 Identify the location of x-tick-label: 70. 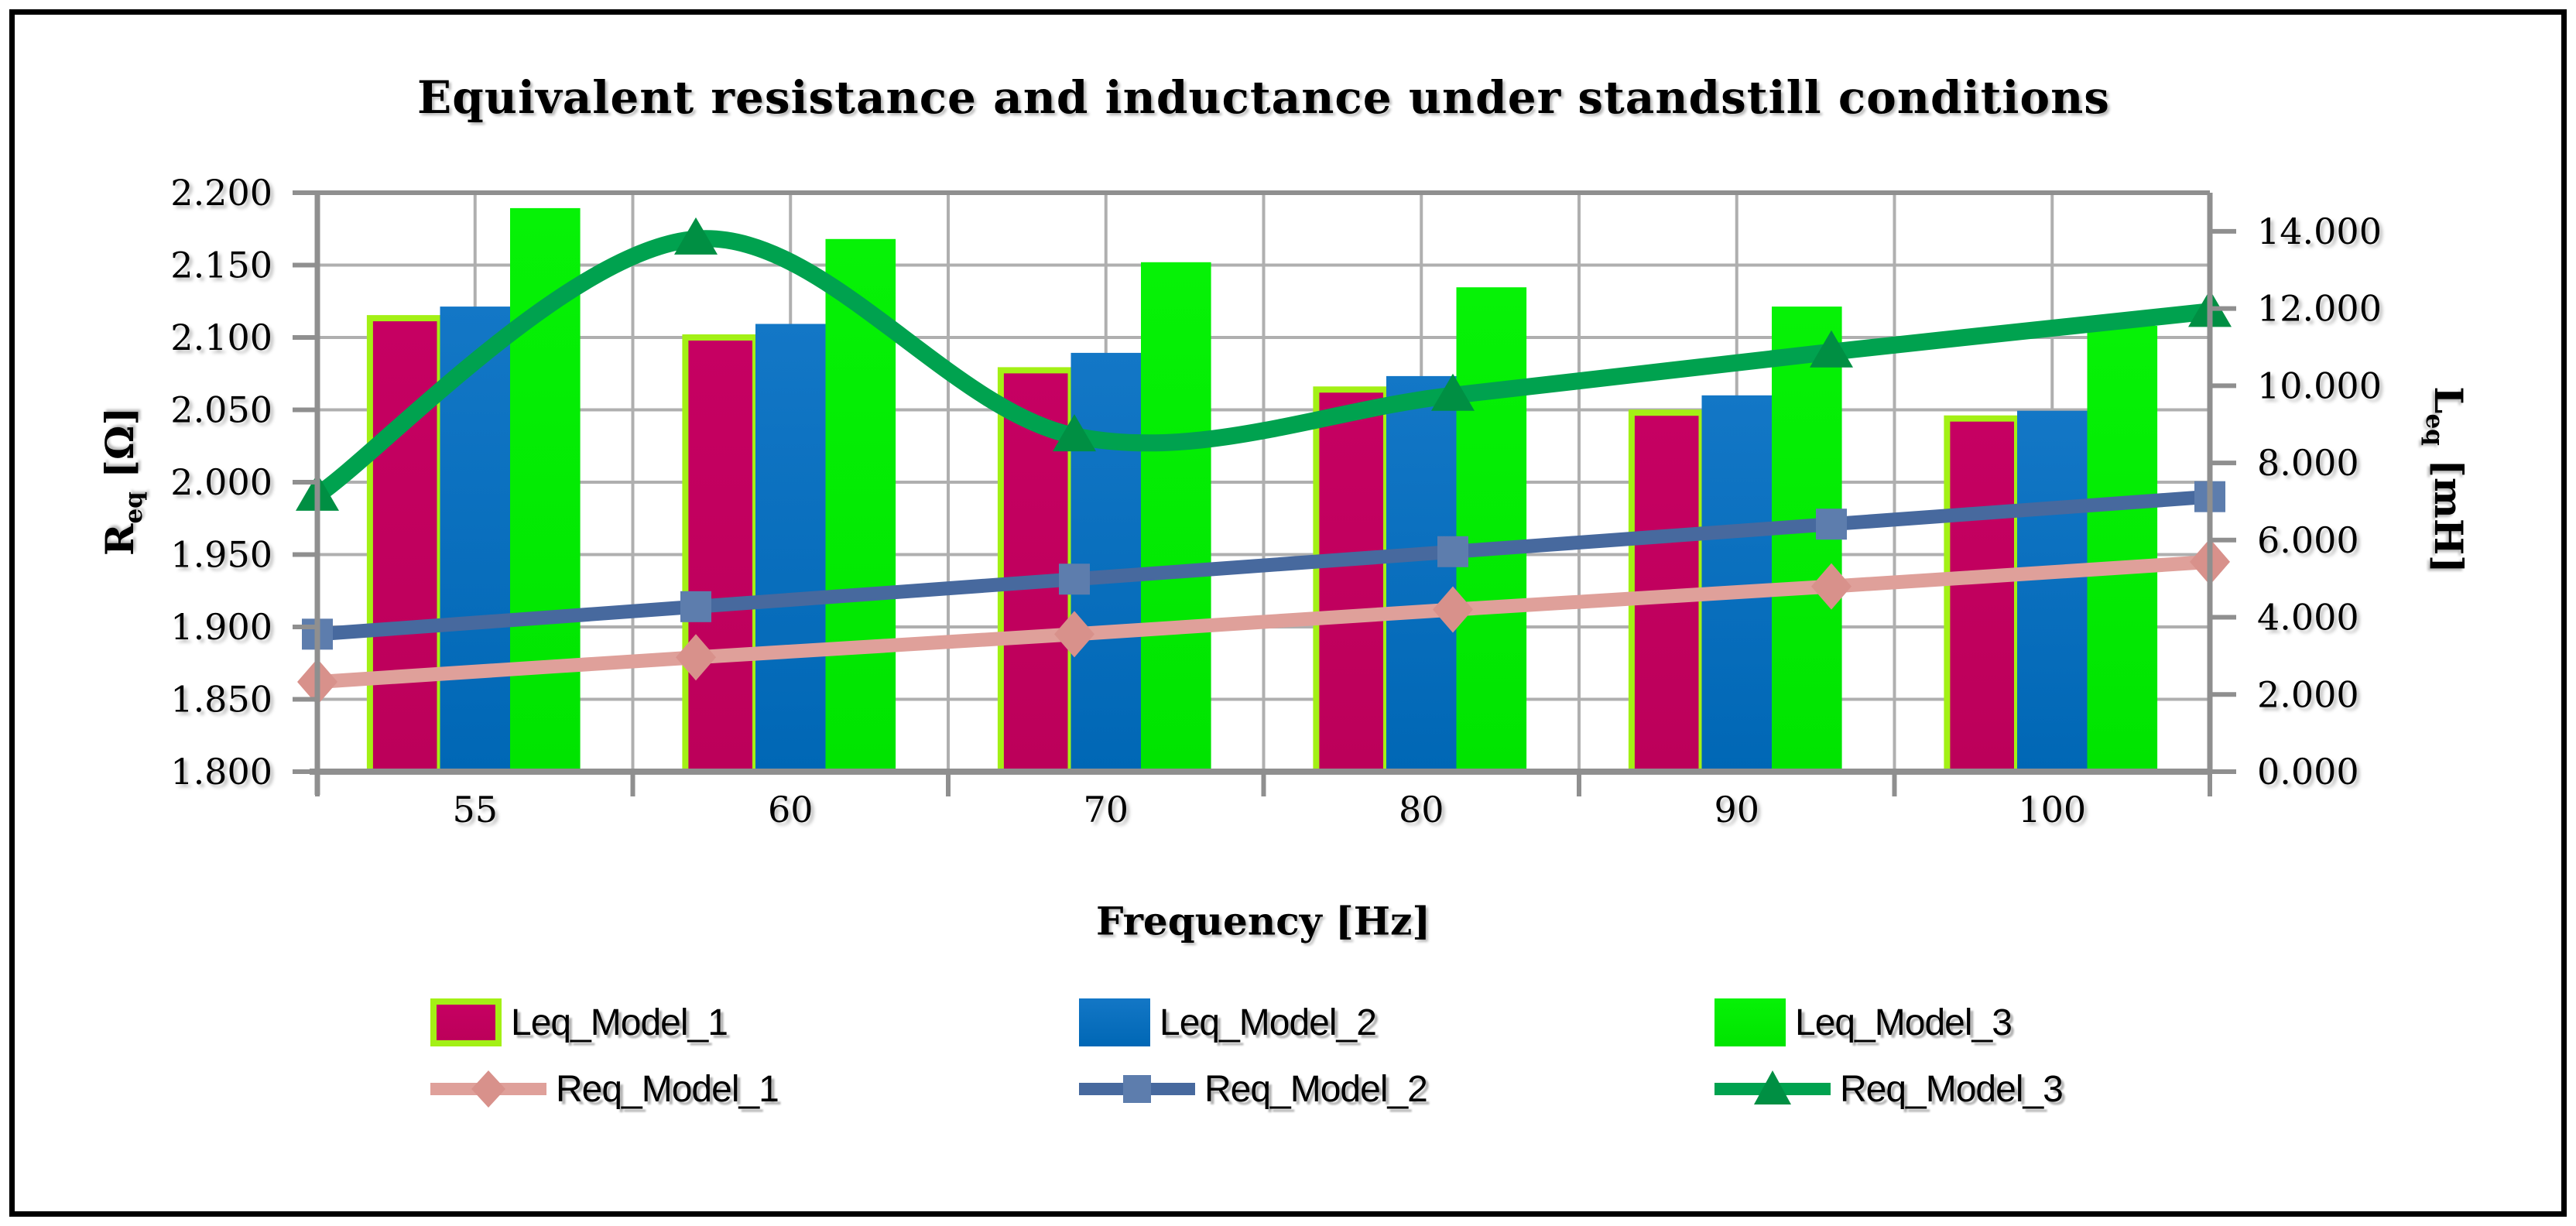
(1106, 810).